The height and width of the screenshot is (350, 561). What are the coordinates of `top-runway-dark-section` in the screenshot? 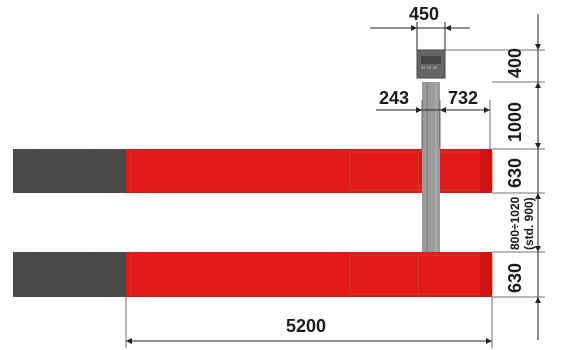 It's located at (69, 171).